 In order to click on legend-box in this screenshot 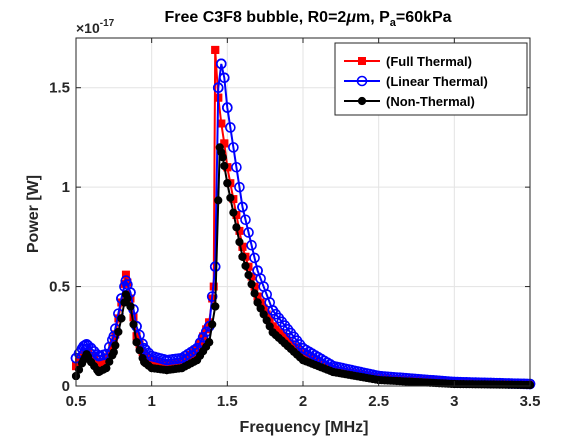, I will do `click(431, 79)`.